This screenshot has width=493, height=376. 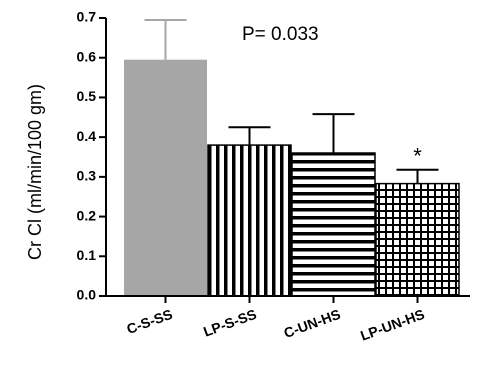 I want to click on y-tick-label: 0.4, so click(x=87, y=136).